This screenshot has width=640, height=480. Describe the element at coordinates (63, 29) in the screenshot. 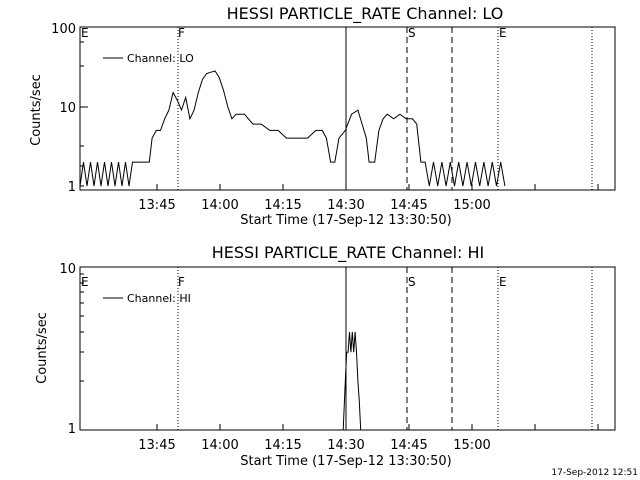

I see `y-tick-label: 100` at that location.